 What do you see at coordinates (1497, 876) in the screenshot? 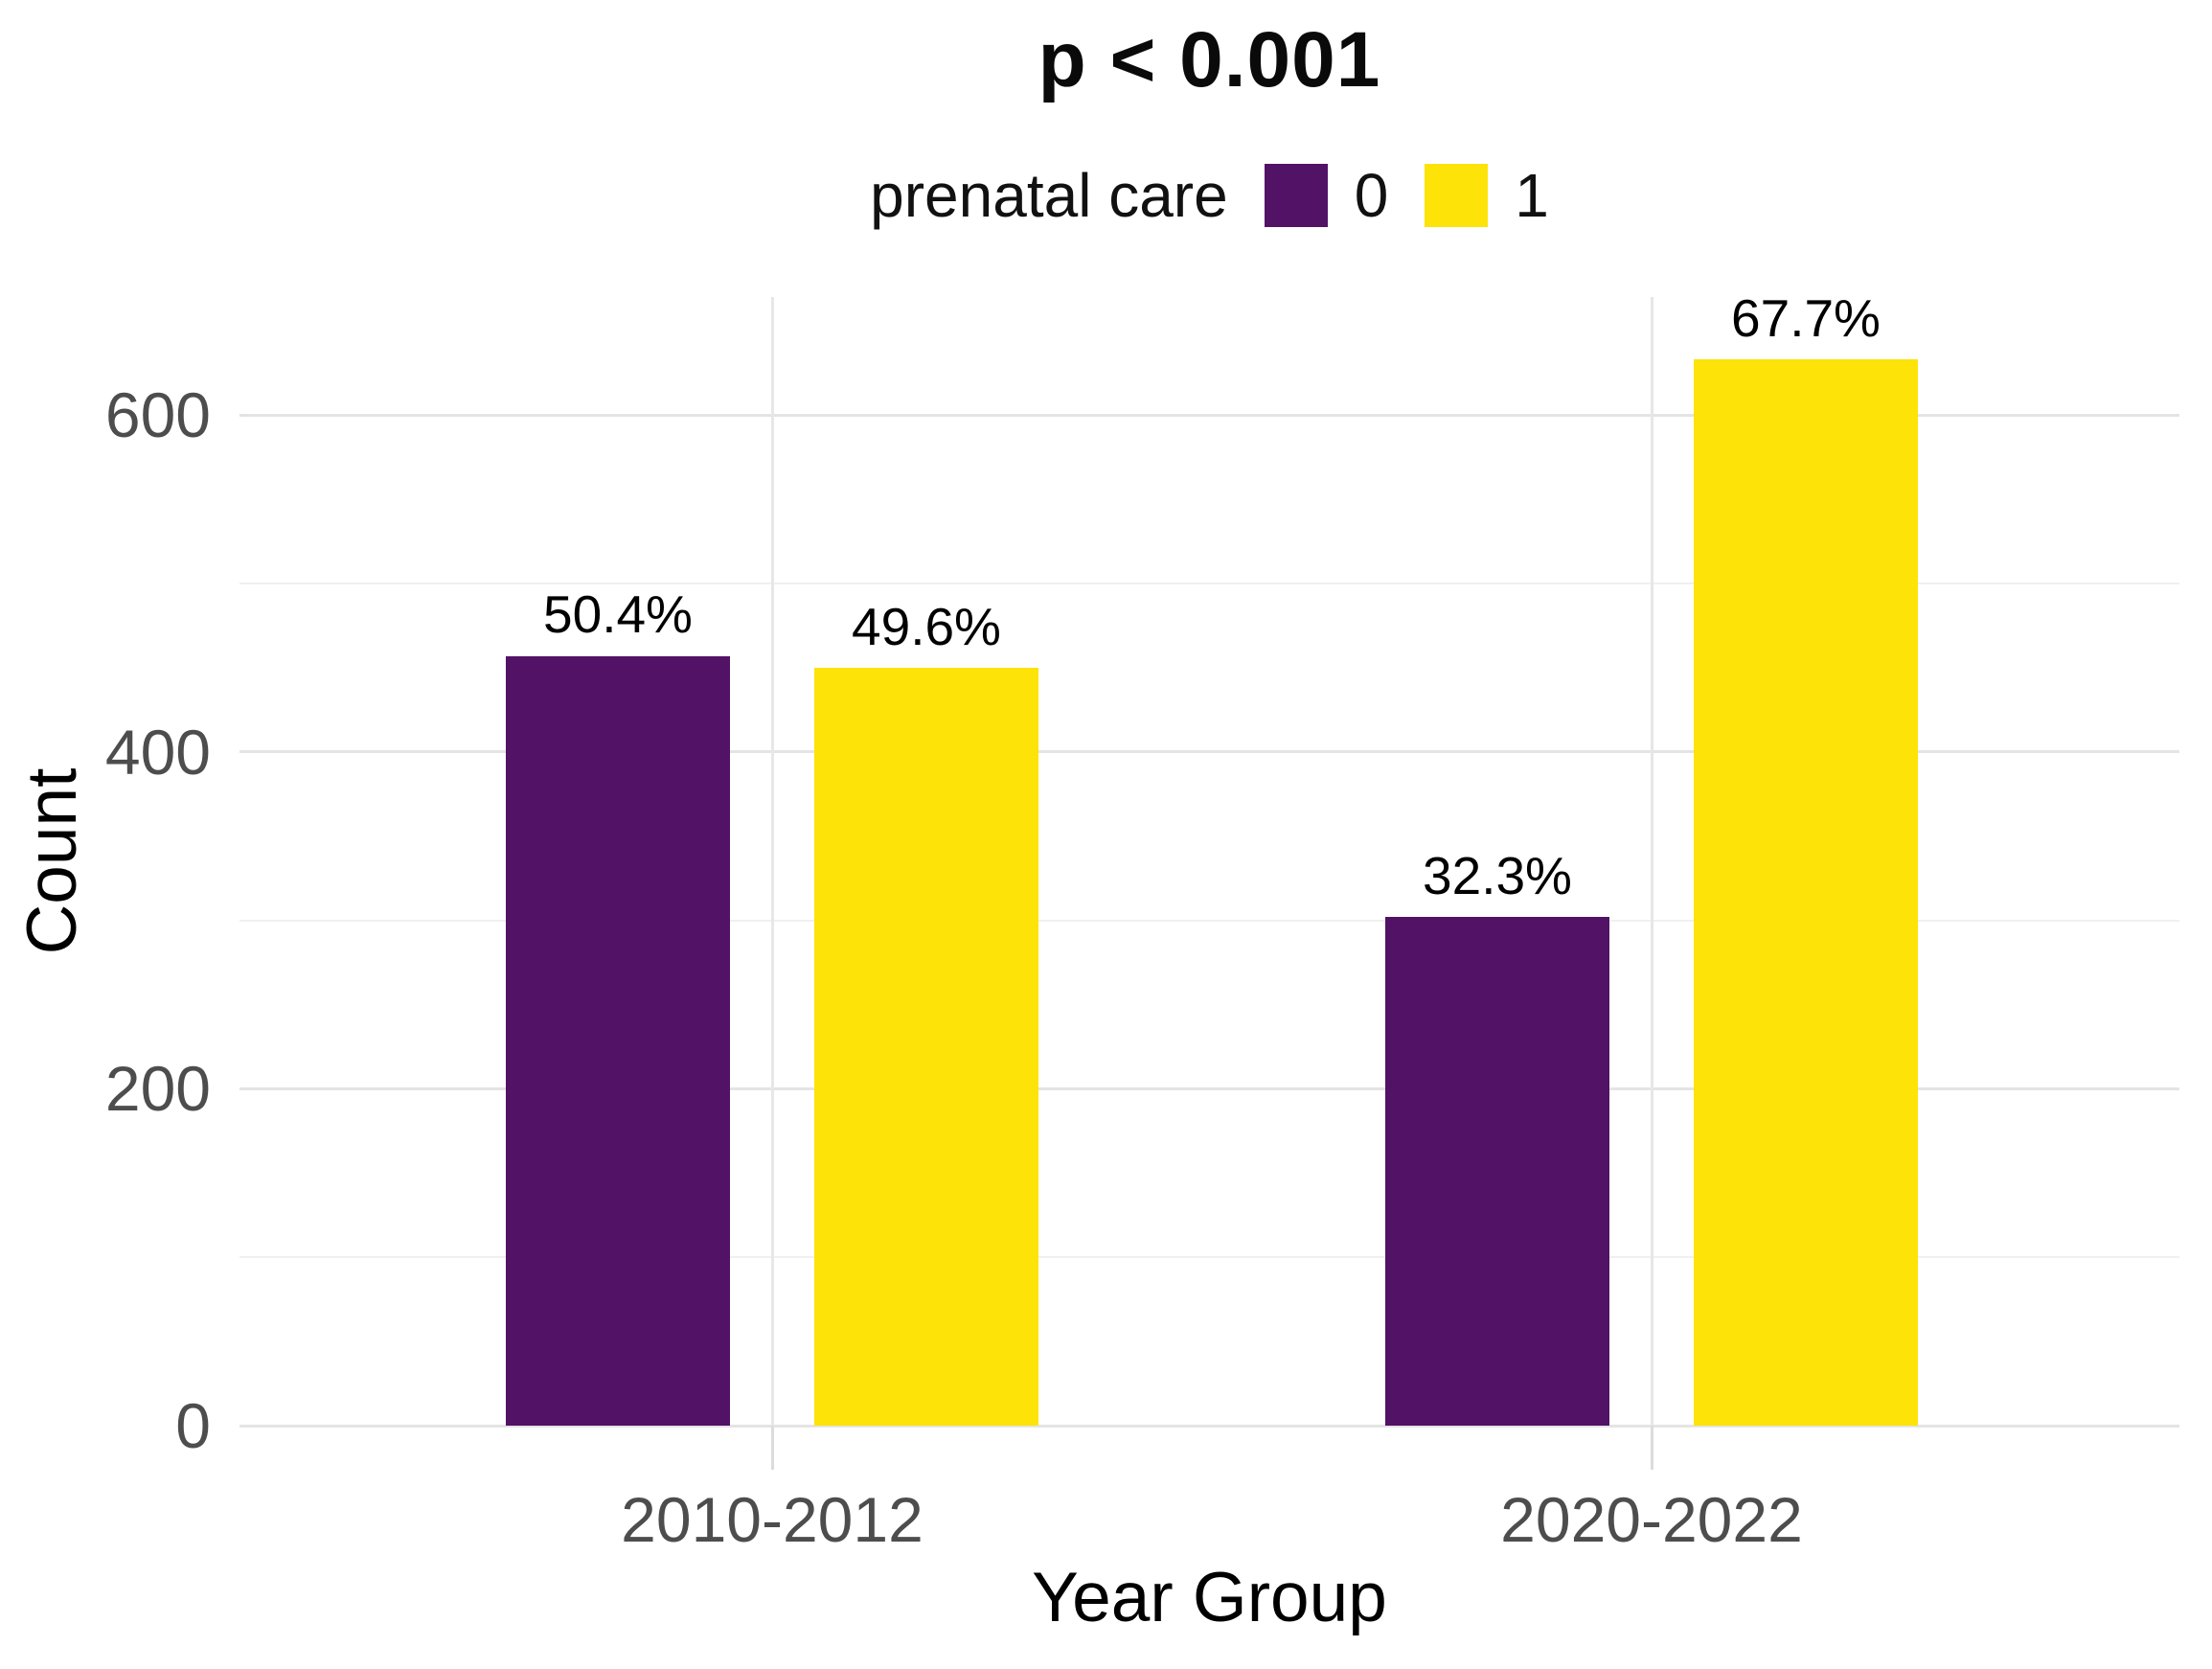
I see `bar-value-label: 32.3%` at bounding box center [1497, 876].